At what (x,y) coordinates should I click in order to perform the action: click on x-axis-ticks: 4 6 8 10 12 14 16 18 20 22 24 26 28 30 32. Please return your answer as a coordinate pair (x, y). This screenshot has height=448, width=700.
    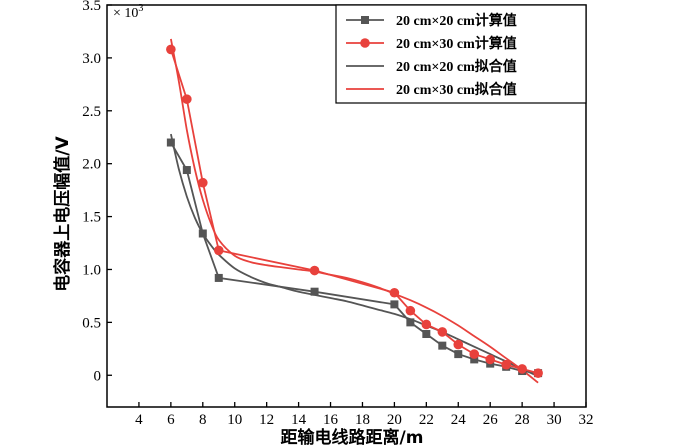
    Looking at the image, I should click on (364, 415).